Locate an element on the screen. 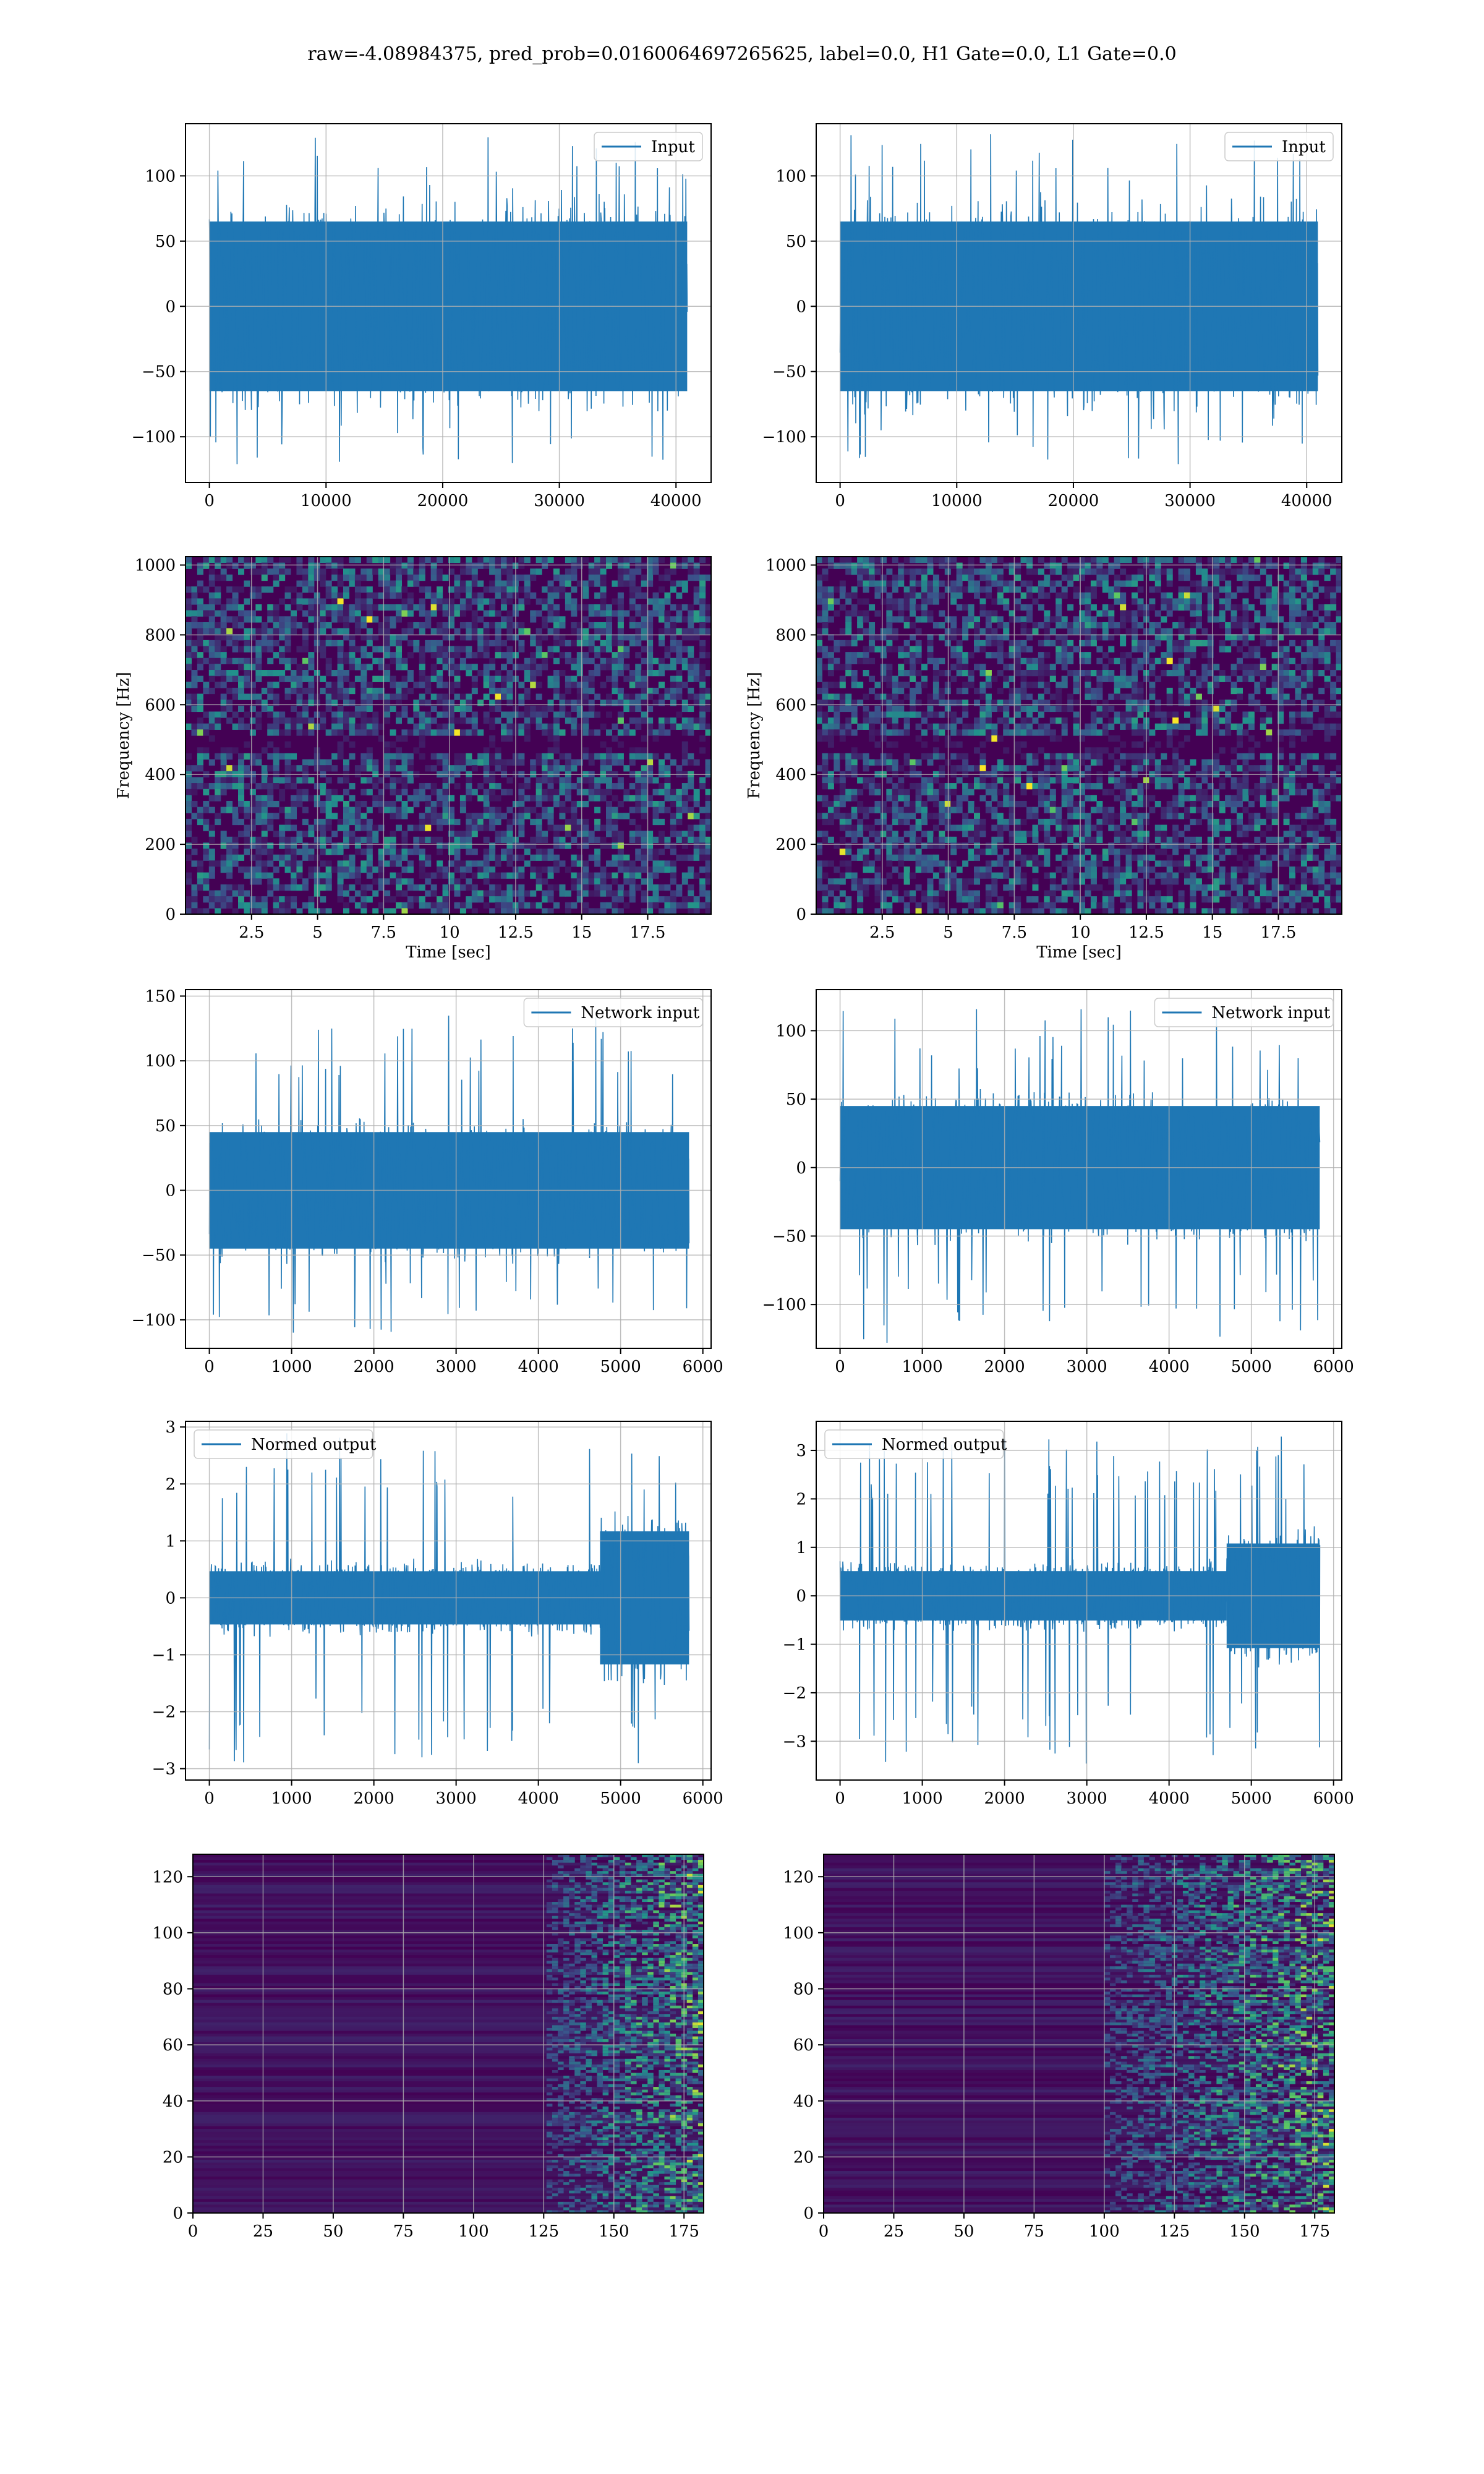 Image resolution: width=1484 pixels, height=2474 pixels. y-tick-label: 80 is located at coordinates (803, 1990).